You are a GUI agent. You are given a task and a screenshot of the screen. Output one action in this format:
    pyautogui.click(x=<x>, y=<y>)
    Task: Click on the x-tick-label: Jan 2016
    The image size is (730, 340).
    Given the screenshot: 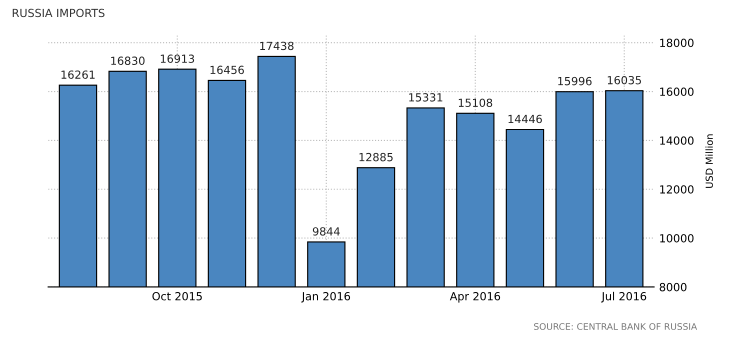 What is the action you would take?
    pyautogui.click(x=325, y=297)
    